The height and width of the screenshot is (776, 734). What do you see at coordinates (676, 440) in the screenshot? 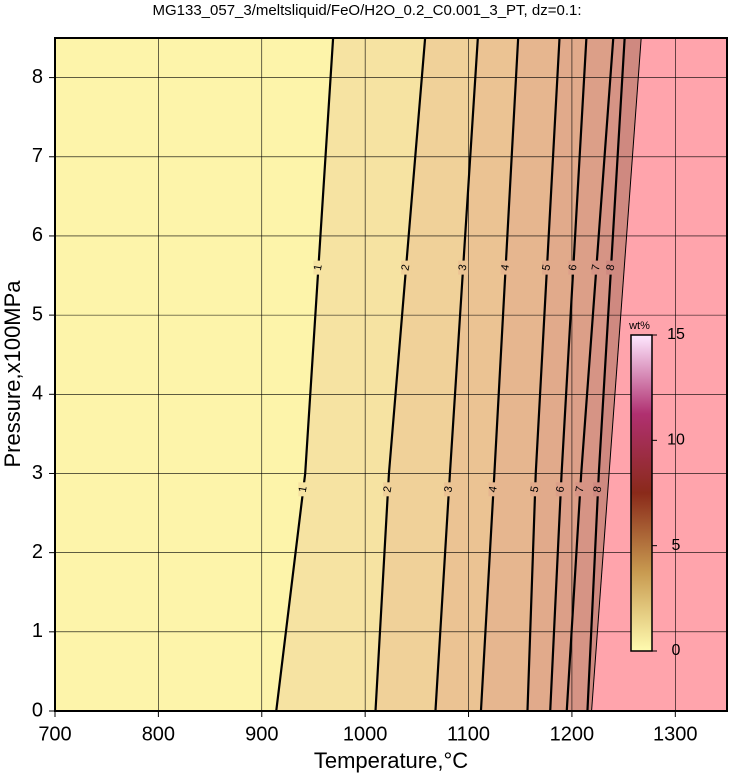
I see `colorbar-tick-label: 10` at bounding box center [676, 440].